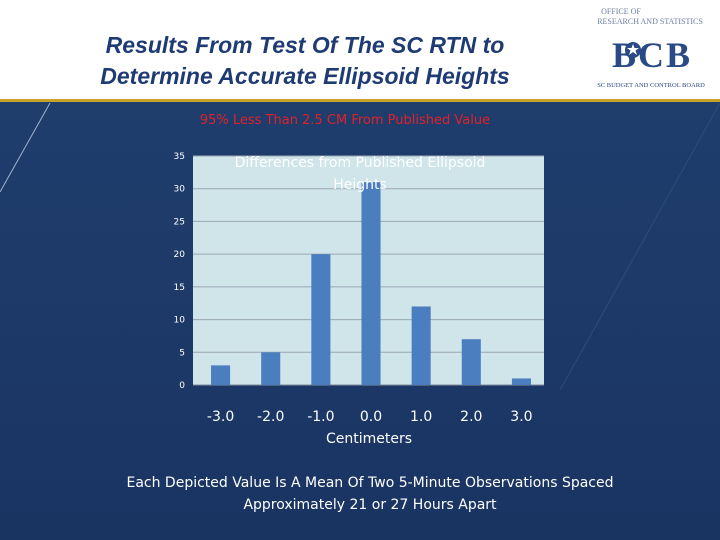 The height and width of the screenshot is (540, 720). I want to click on caption-line-2: Approximately 21 or 27 Hours Apart, so click(370, 505).